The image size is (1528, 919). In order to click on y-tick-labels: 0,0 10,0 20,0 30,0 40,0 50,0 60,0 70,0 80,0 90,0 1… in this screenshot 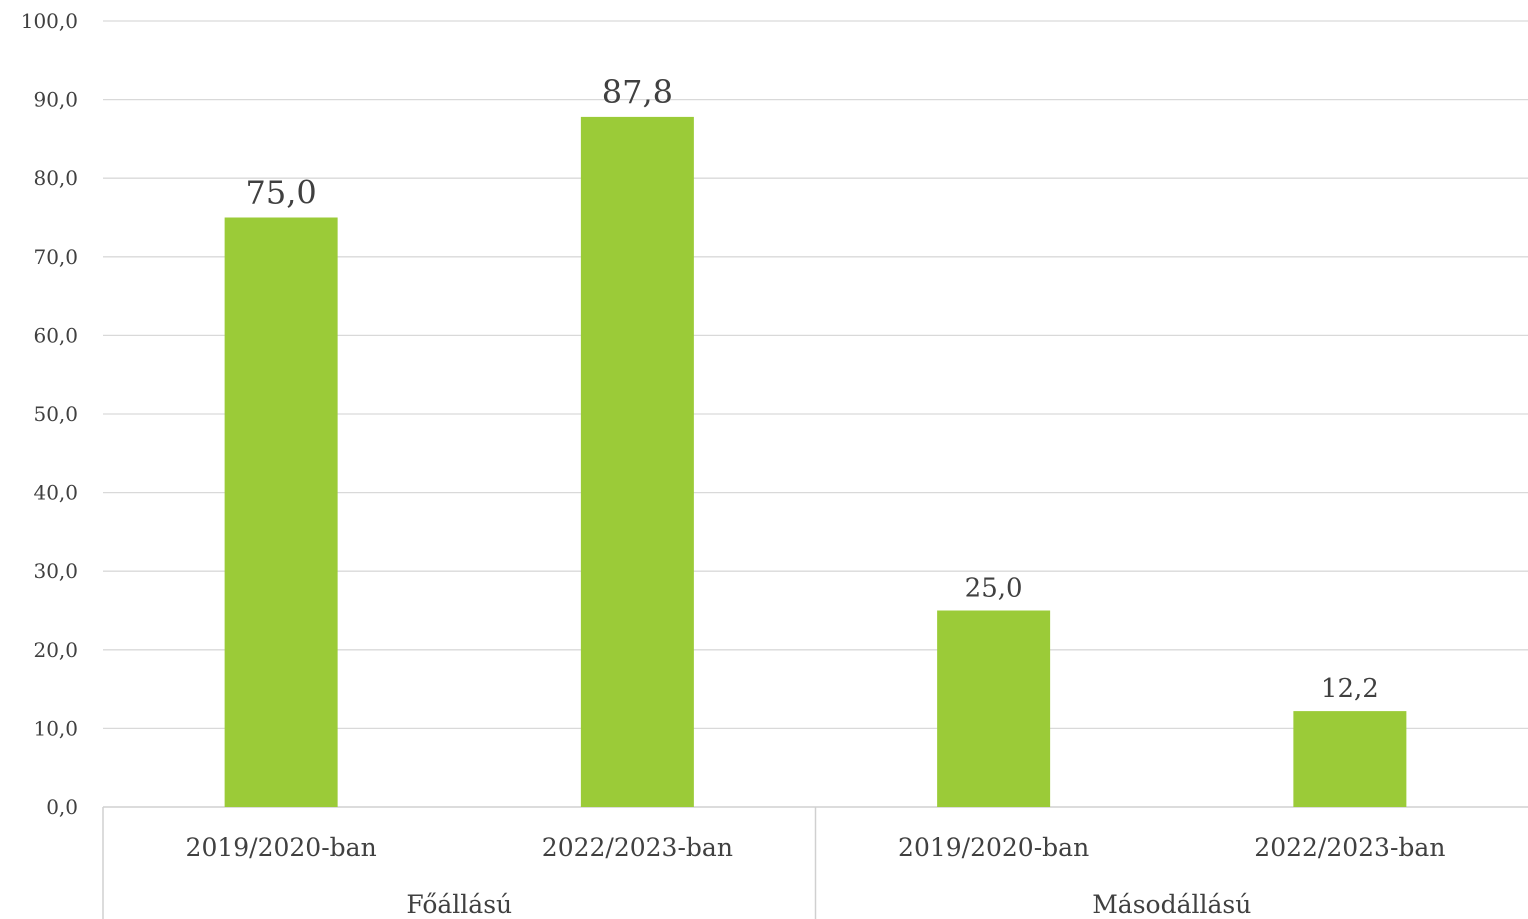, I will do `click(49, 414)`.